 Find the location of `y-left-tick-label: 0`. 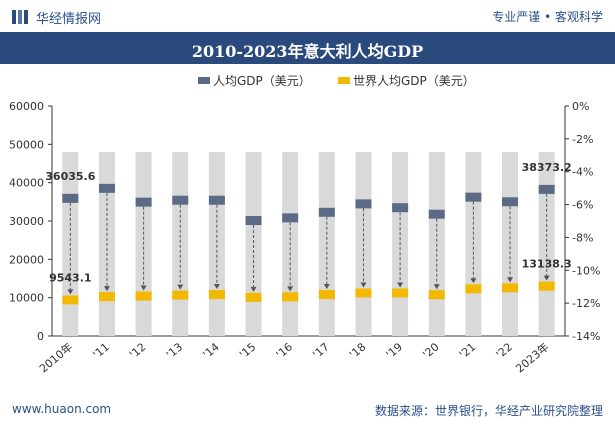

y-left-tick-label: 0 is located at coordinates (40, 336).